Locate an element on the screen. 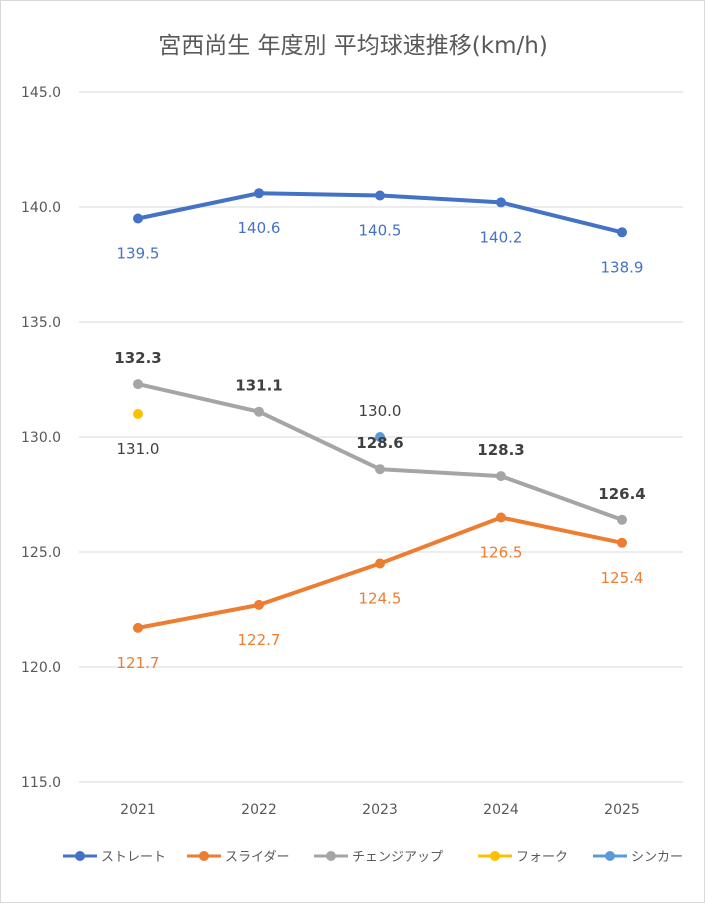 The image size is (705, 904). y-tick-label: 140.0 is located at coordinates (41, 208).